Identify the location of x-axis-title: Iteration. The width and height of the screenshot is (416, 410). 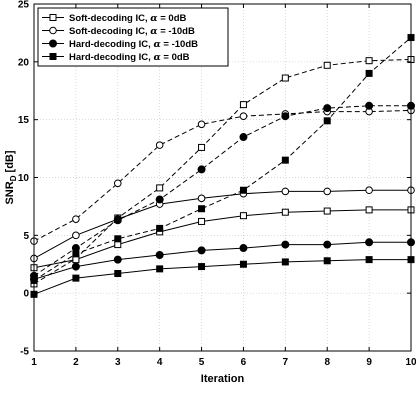
(223, 379).